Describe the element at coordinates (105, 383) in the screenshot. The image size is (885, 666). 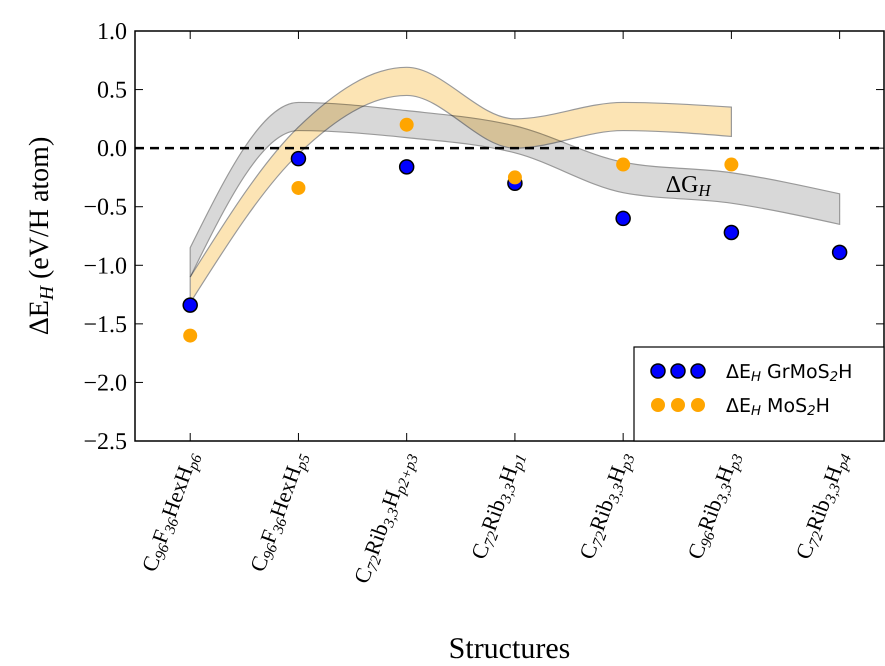
I see `y-tick-label: −2.0` at that location.